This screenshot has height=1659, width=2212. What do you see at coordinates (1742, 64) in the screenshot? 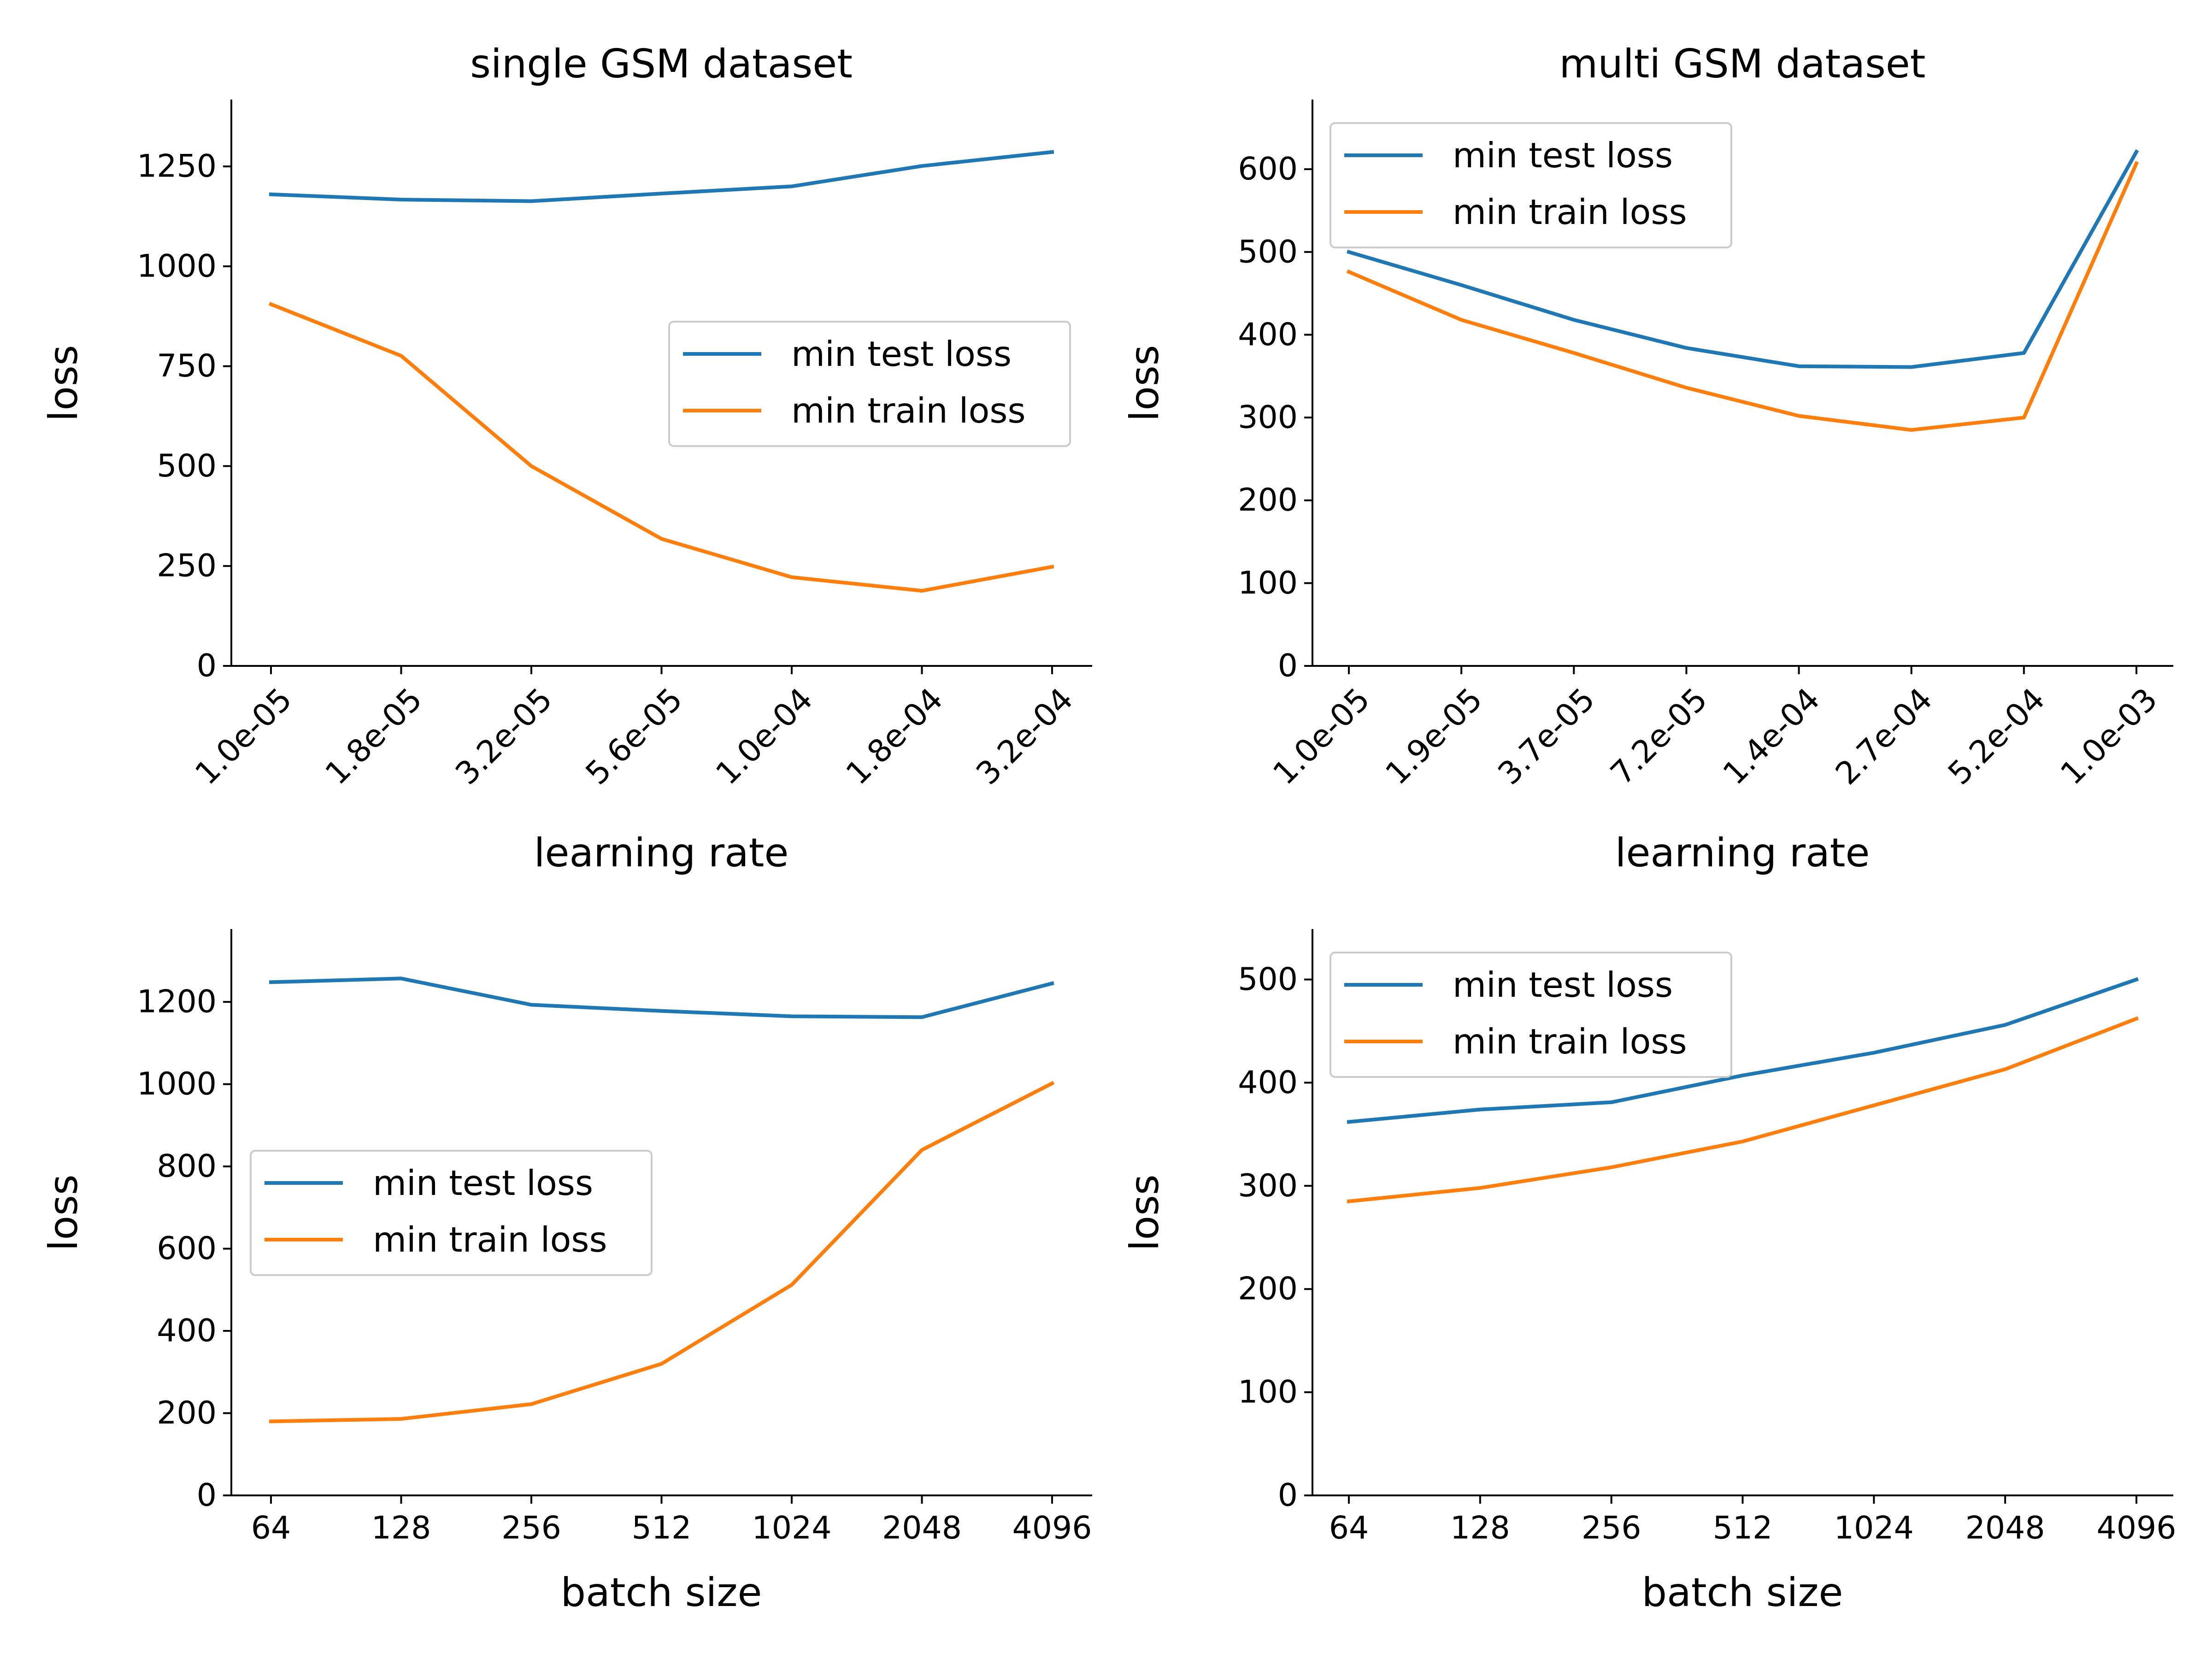
I see `chart-title: multi GSM dataset` at bounding box center [1742, 64].